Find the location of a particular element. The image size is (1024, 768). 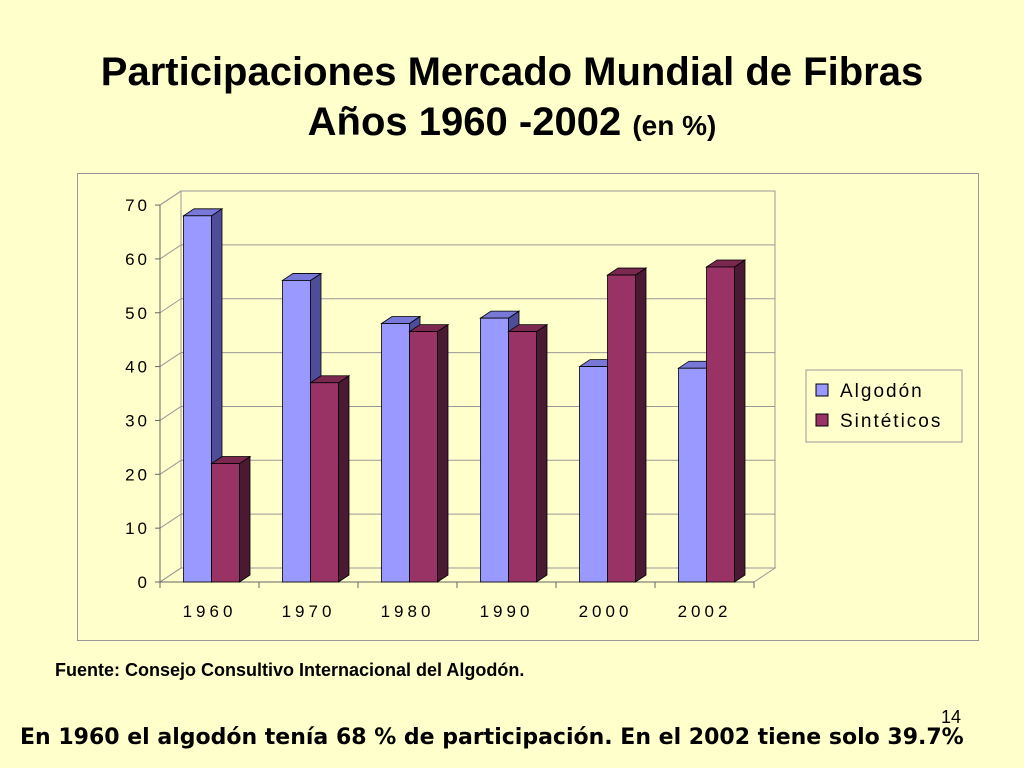

y-tick-label: 30 is located at coordinates (137, 420).